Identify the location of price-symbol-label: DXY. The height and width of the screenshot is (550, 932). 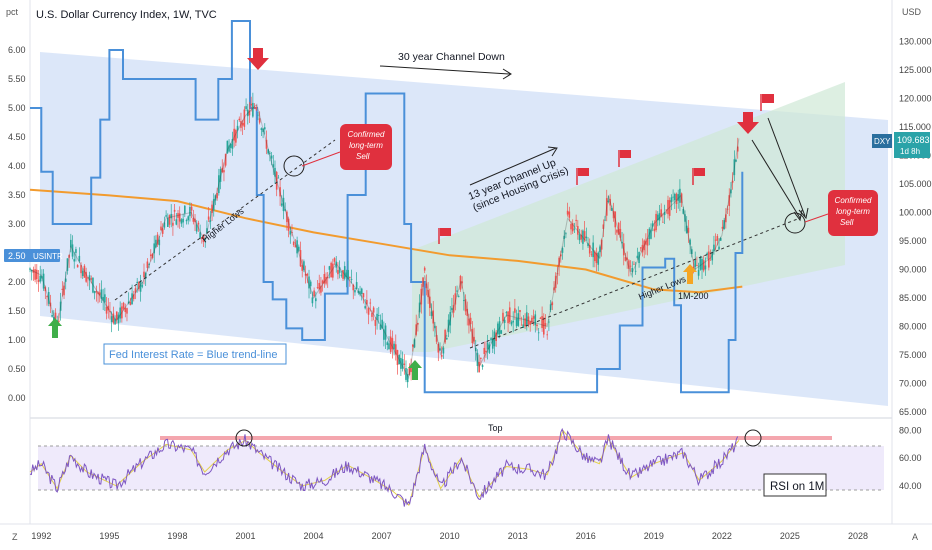
(882, 141).